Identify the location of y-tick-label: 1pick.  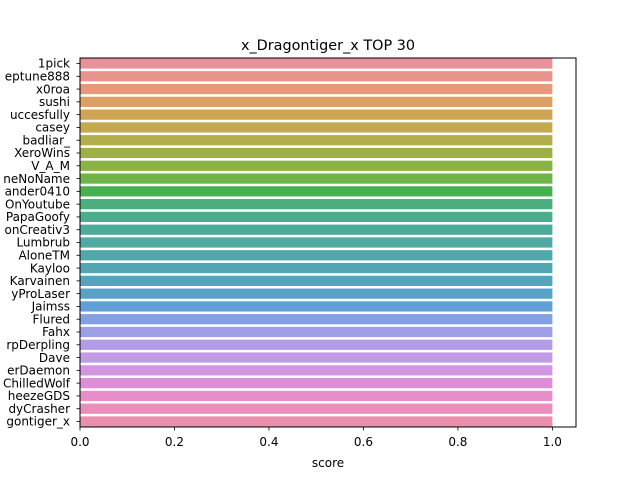
(54, 64).